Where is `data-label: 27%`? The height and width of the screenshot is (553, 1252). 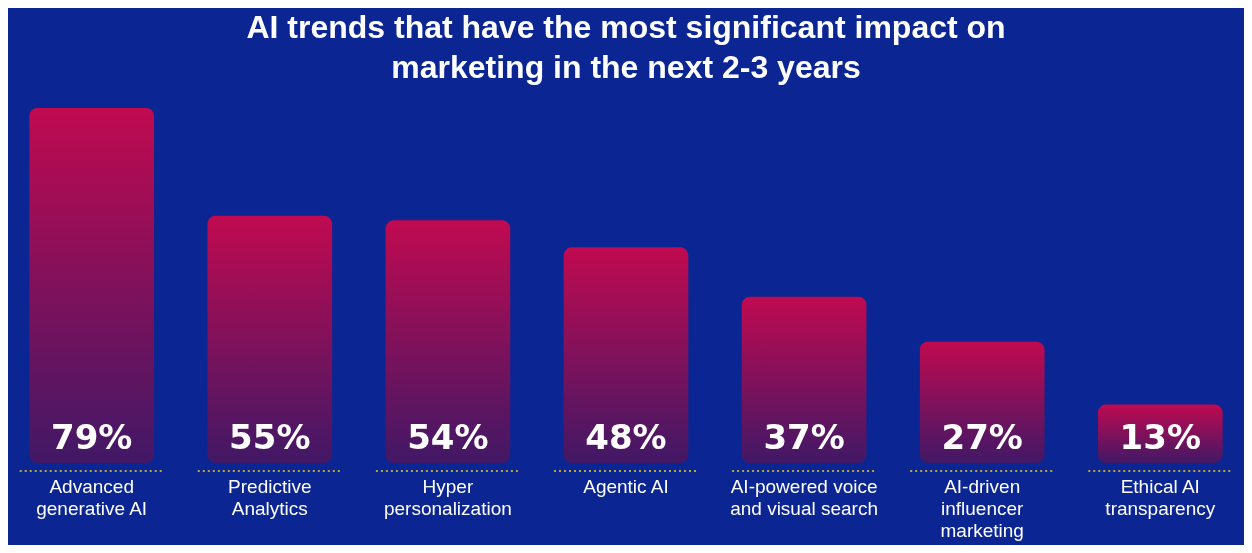
data-label: 27% is located at coordinates (982, 437).